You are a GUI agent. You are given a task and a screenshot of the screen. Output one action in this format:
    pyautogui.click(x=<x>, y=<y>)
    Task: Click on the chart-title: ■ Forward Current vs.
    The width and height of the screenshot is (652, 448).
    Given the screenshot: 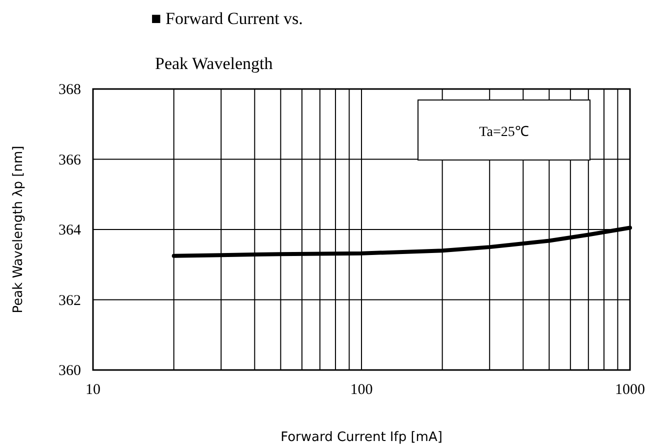 What is the action you would take?
    pyautogui.click(x=227, y=18)
    